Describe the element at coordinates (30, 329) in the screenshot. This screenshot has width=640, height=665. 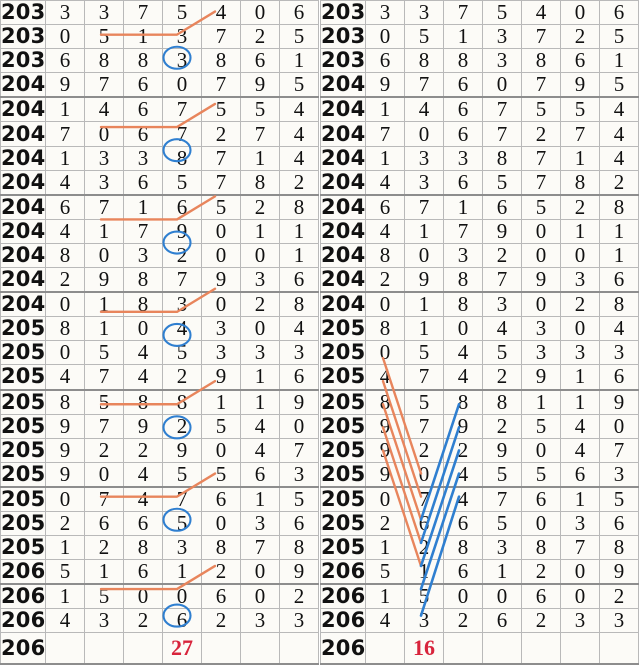
I see `row-period-label: 2050` at that location.